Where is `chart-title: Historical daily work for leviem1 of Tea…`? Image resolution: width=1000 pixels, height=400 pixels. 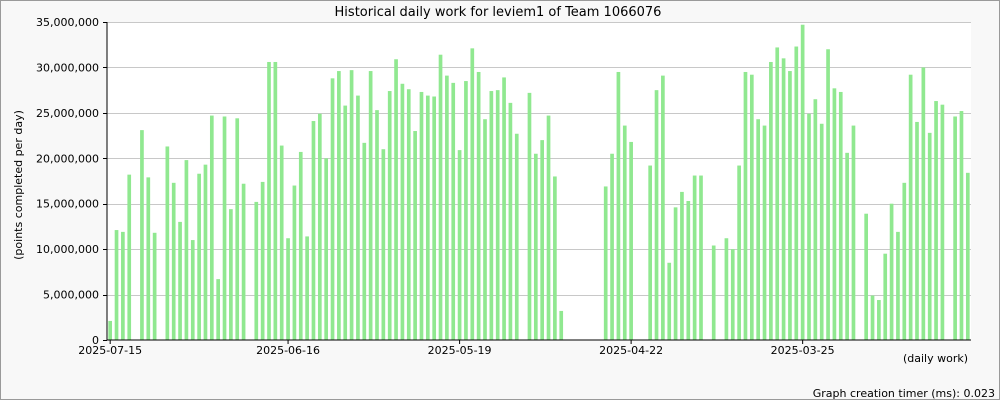
chart-title: Historical daily work for leviem1 of Tea… is located at coordinates (498, 12).